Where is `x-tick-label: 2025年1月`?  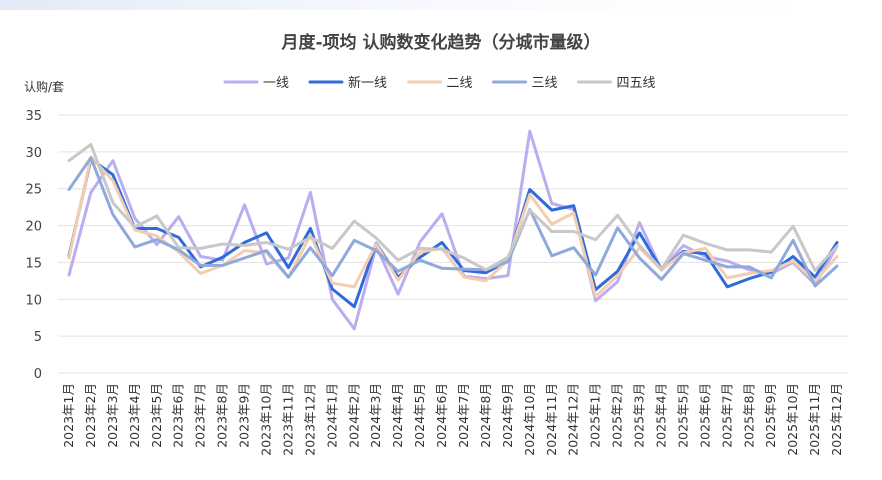
x-tick-label: 2025年1月 is located at coordinates (595, 415).